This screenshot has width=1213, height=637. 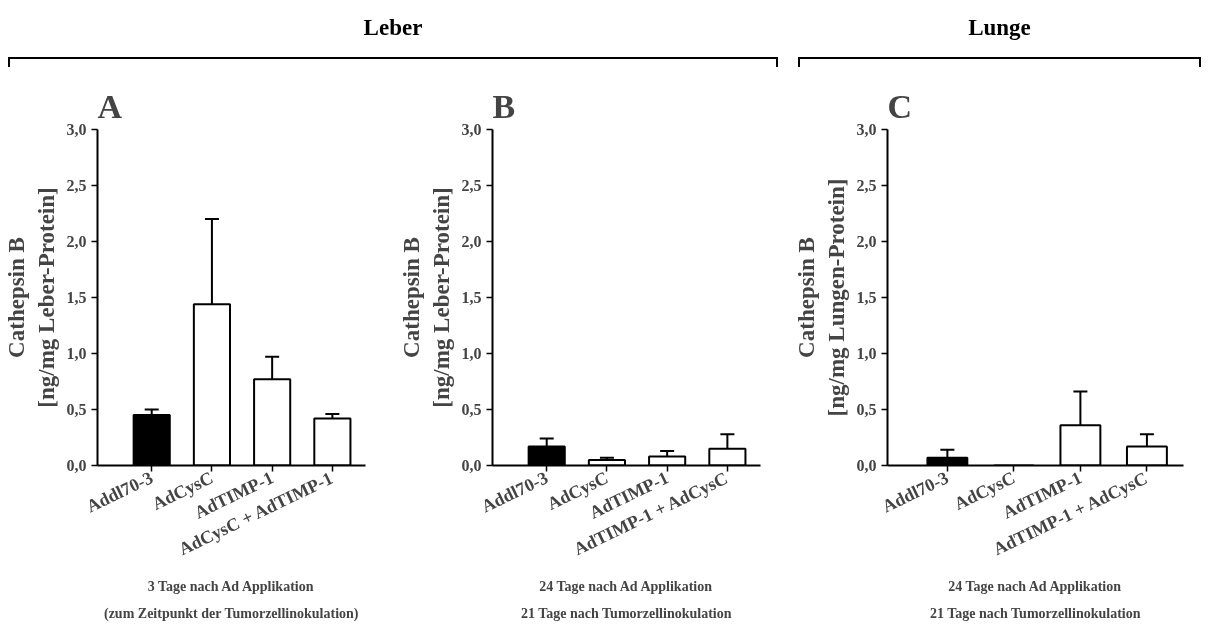 What do you see at coordinates (900, 106) in the screenshot?
I see `chart-title: C` at bounding box center [900, 106].